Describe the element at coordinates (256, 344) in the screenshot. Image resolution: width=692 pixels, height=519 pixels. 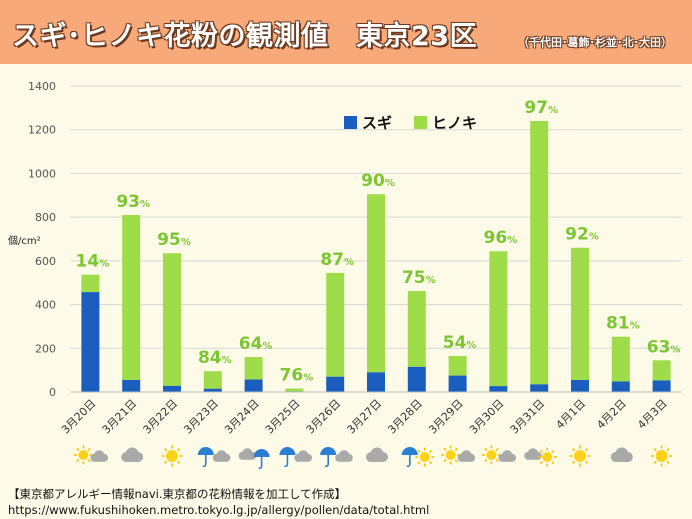
I see `hinoki-percent-label: 64%` at that location.